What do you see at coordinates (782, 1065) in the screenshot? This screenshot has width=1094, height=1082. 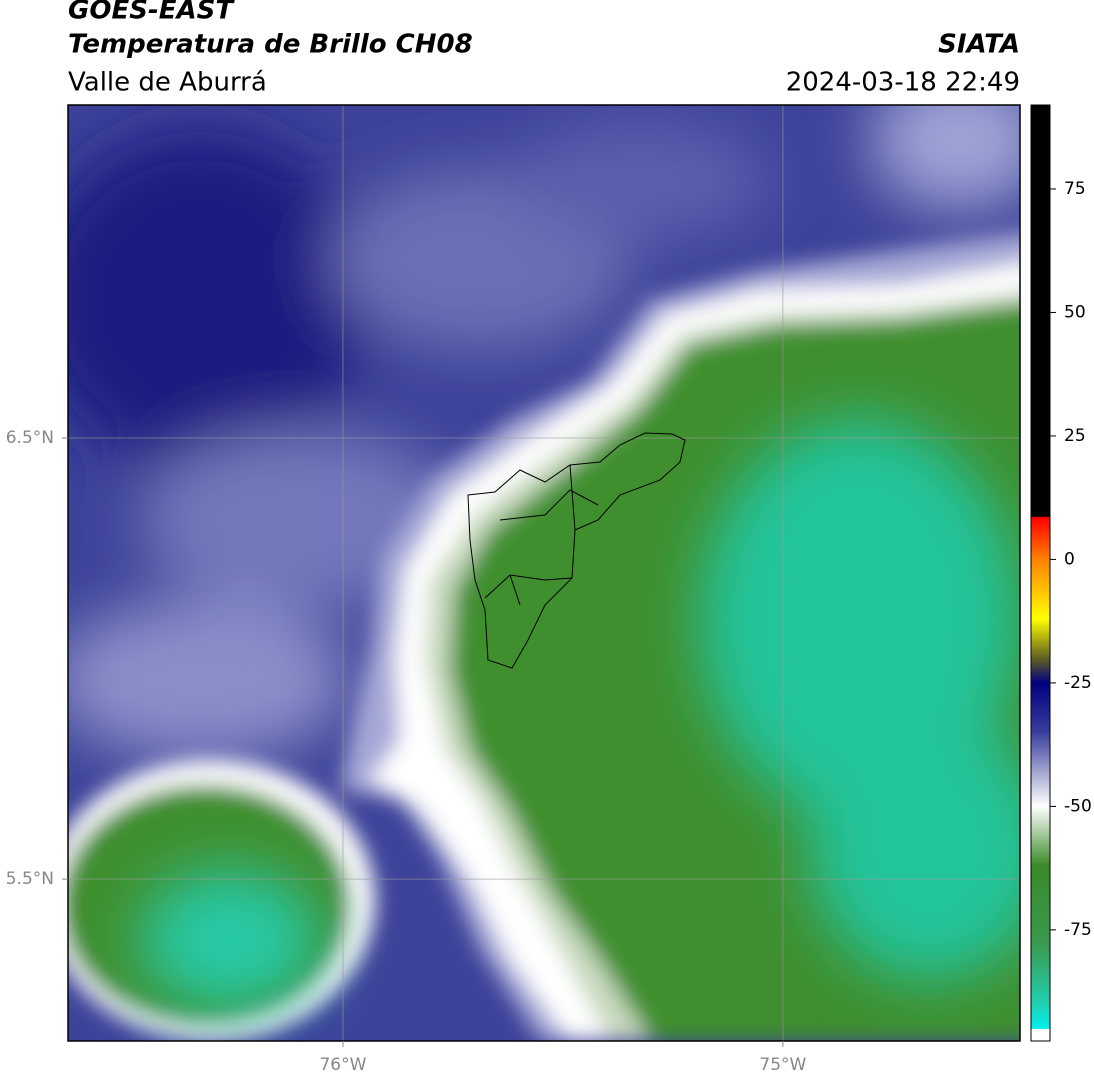 I see `x-tick-label: 75°W` at bounding box center [782, 1065].